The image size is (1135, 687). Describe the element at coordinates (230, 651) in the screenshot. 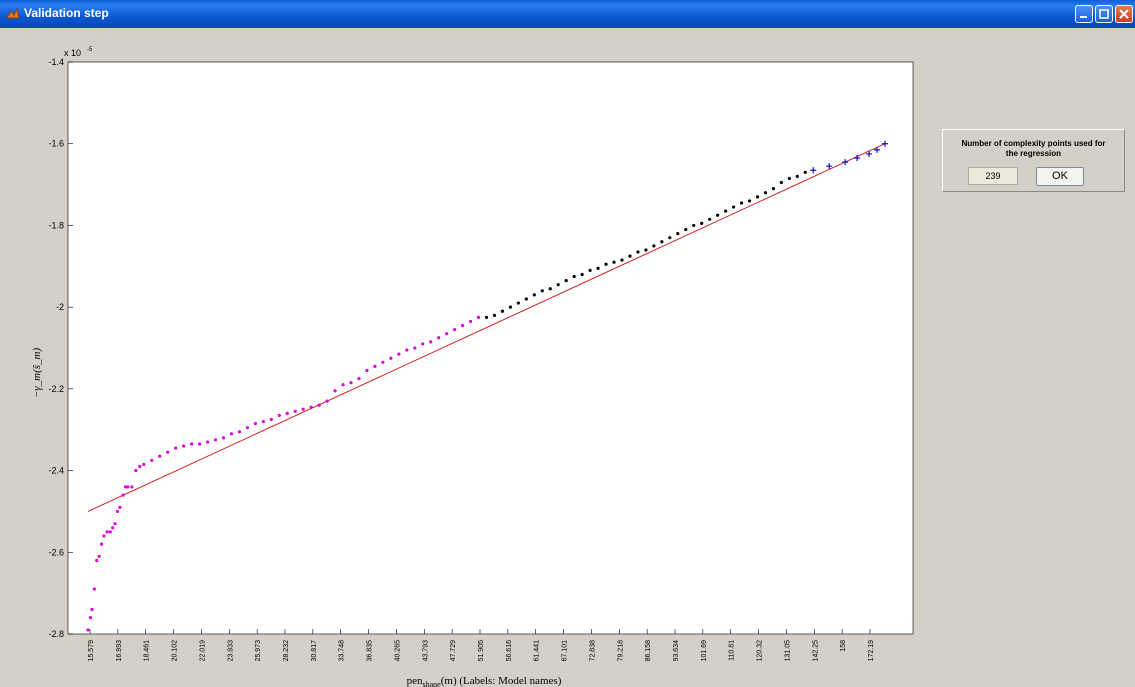

I see `x-tick-label: 23.933` at that location.